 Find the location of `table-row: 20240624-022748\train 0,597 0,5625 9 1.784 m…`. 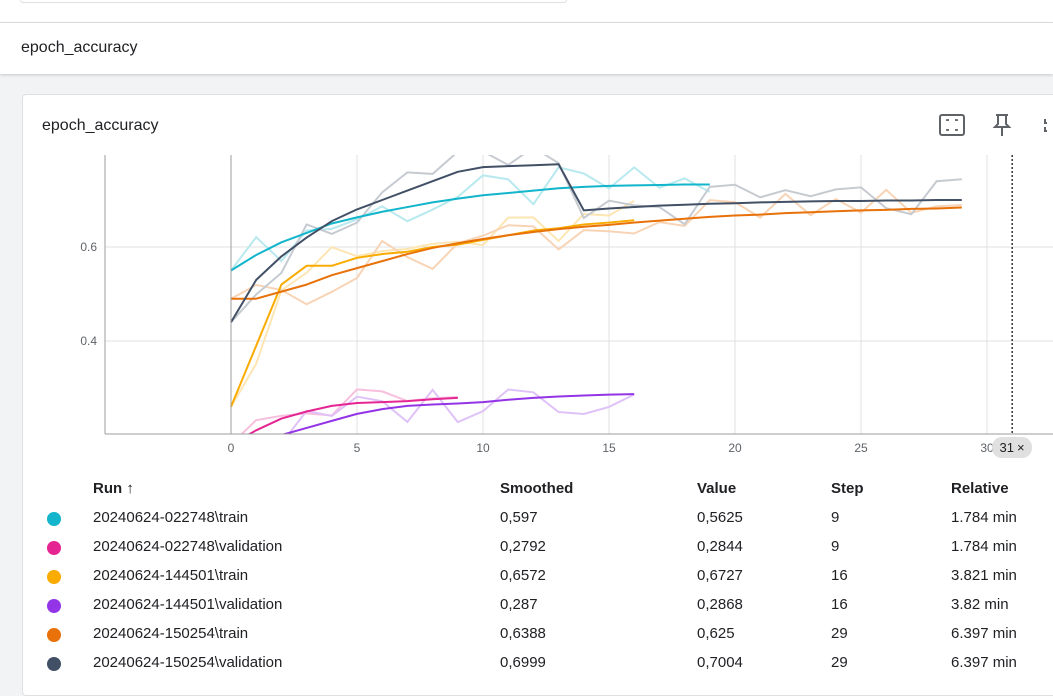

table-row: 20240624-022748\train 0,597 0,5625 9 1.784 m… is located at coordinates (526, 517).